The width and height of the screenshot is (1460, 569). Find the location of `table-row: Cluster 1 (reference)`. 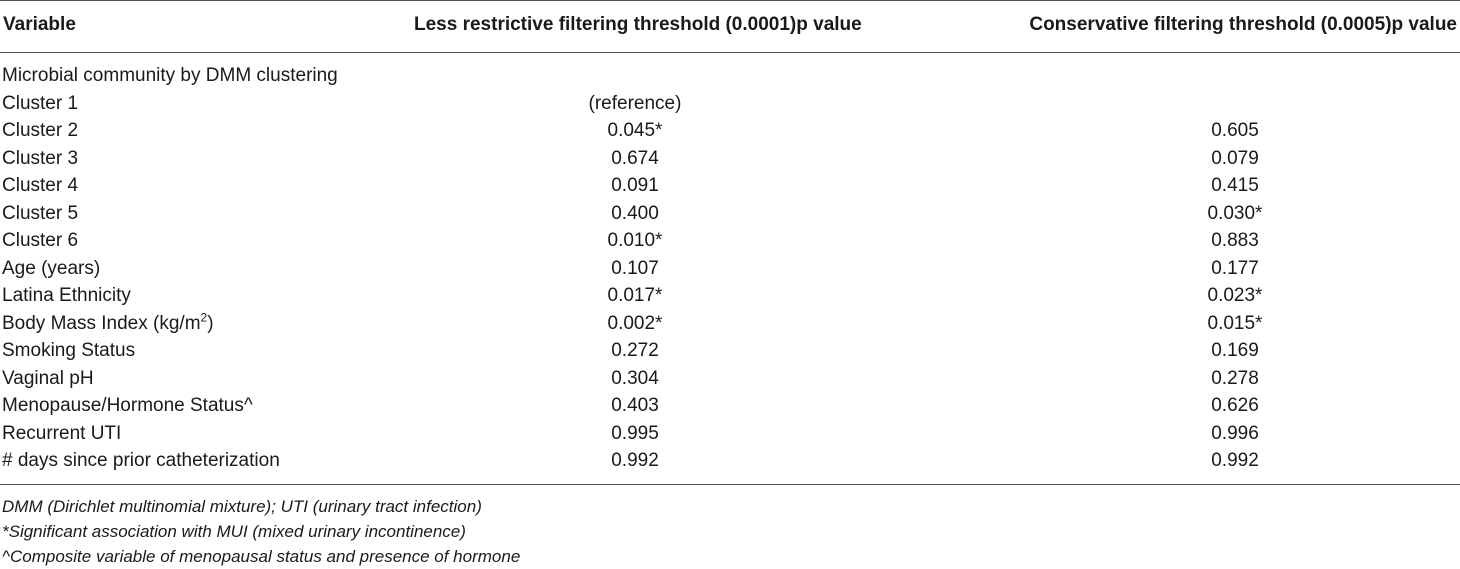

table-row: Cluster 1 (reference) is located at coordinates (730, 104).